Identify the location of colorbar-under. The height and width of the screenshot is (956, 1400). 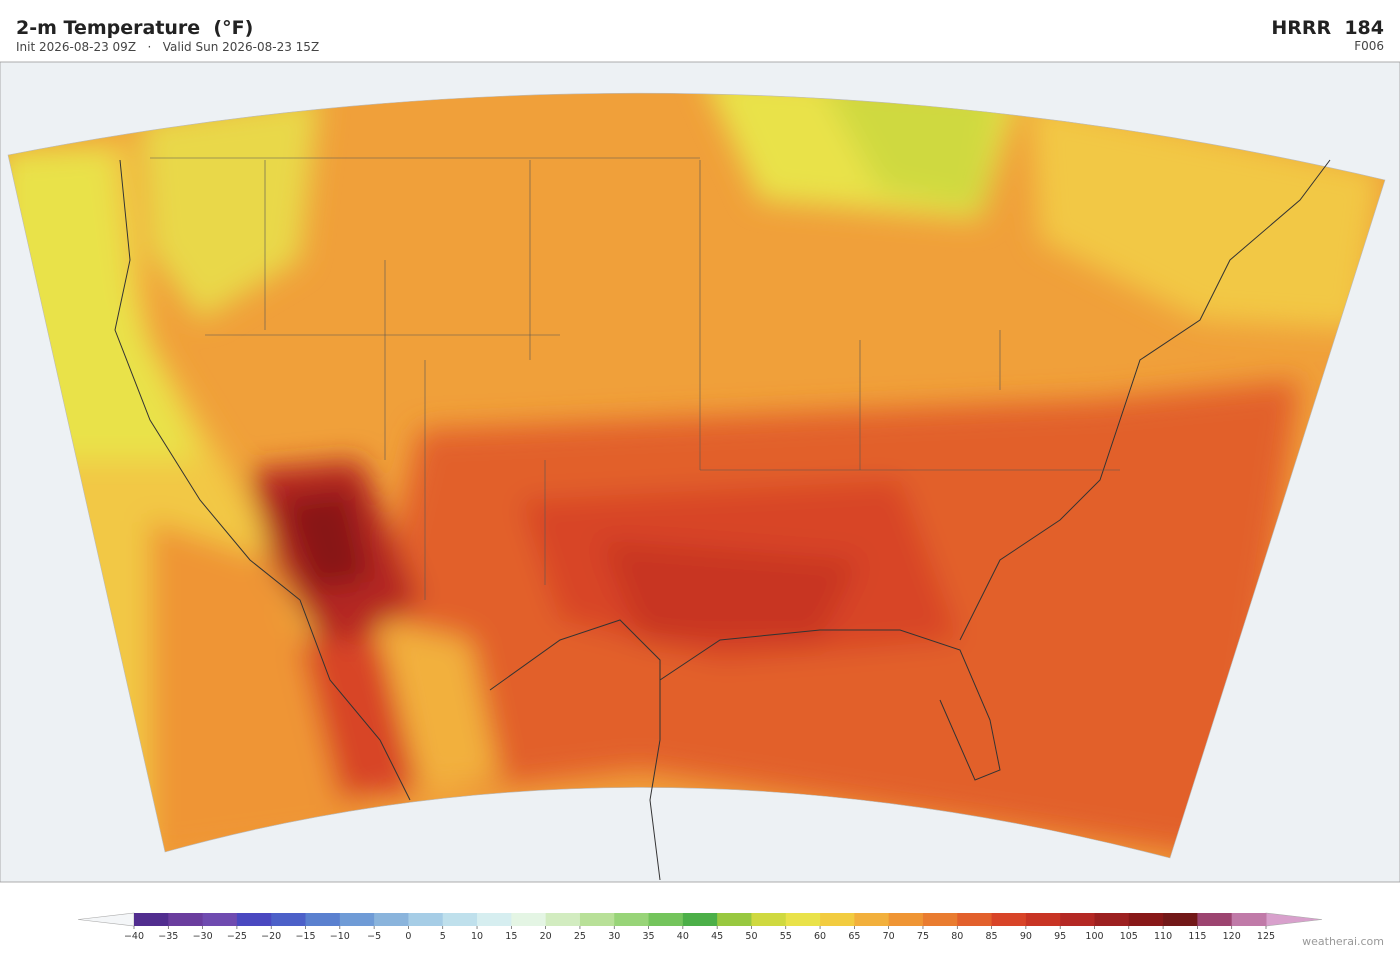
(106, 919).